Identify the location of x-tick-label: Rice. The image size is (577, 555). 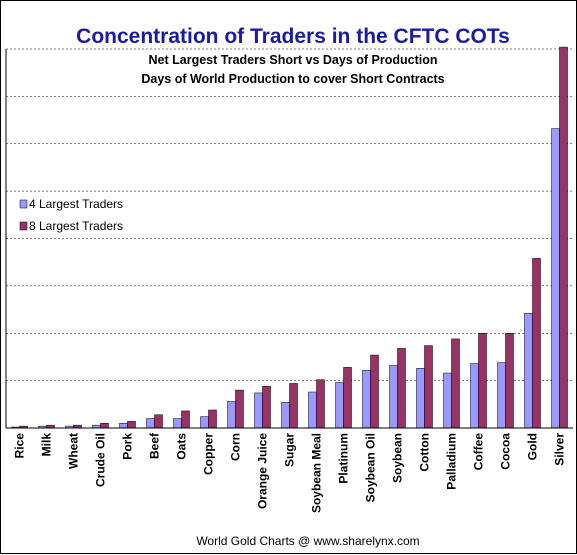
(20, 446).